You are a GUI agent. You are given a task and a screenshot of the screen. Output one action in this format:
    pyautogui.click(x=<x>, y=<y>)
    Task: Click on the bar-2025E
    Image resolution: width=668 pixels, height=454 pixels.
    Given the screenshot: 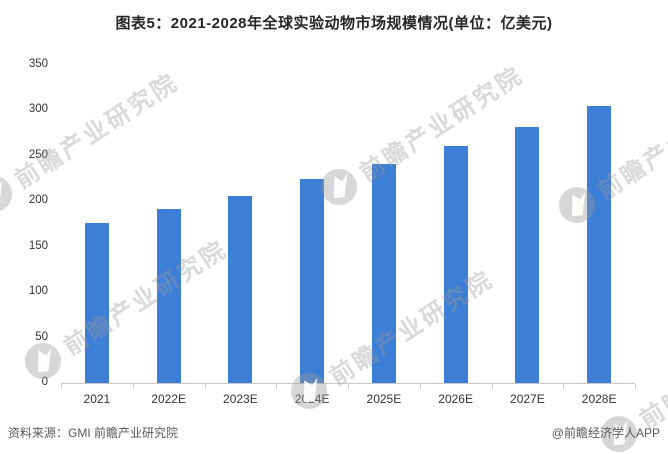 What is the action you would take?
    pyautogui.click(x=383, y=273)
    